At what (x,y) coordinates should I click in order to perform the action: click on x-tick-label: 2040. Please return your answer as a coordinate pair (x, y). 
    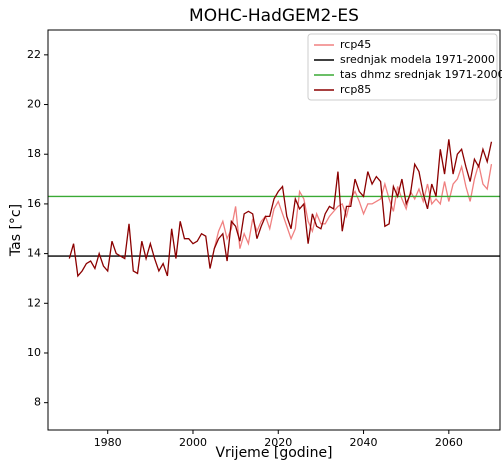
    Looking at the image, I should click on (364, 442).